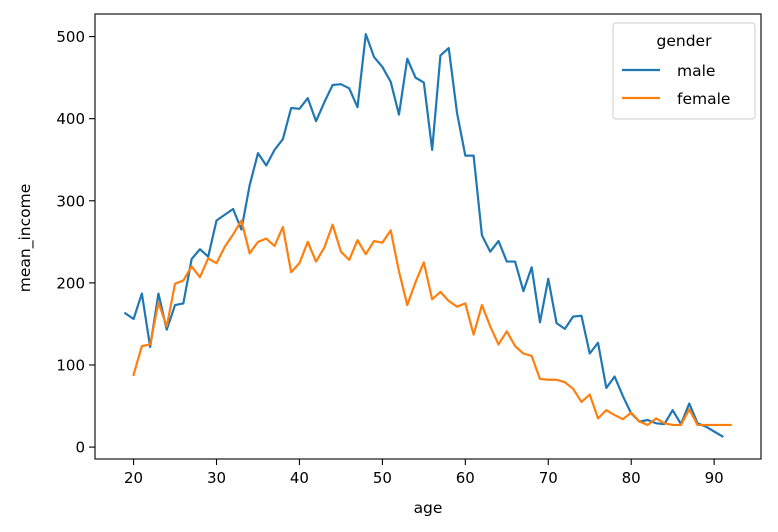 The width and height of the screenshot is (778, 532). I want to click on y-tick-label: 300, so click(70, 201).